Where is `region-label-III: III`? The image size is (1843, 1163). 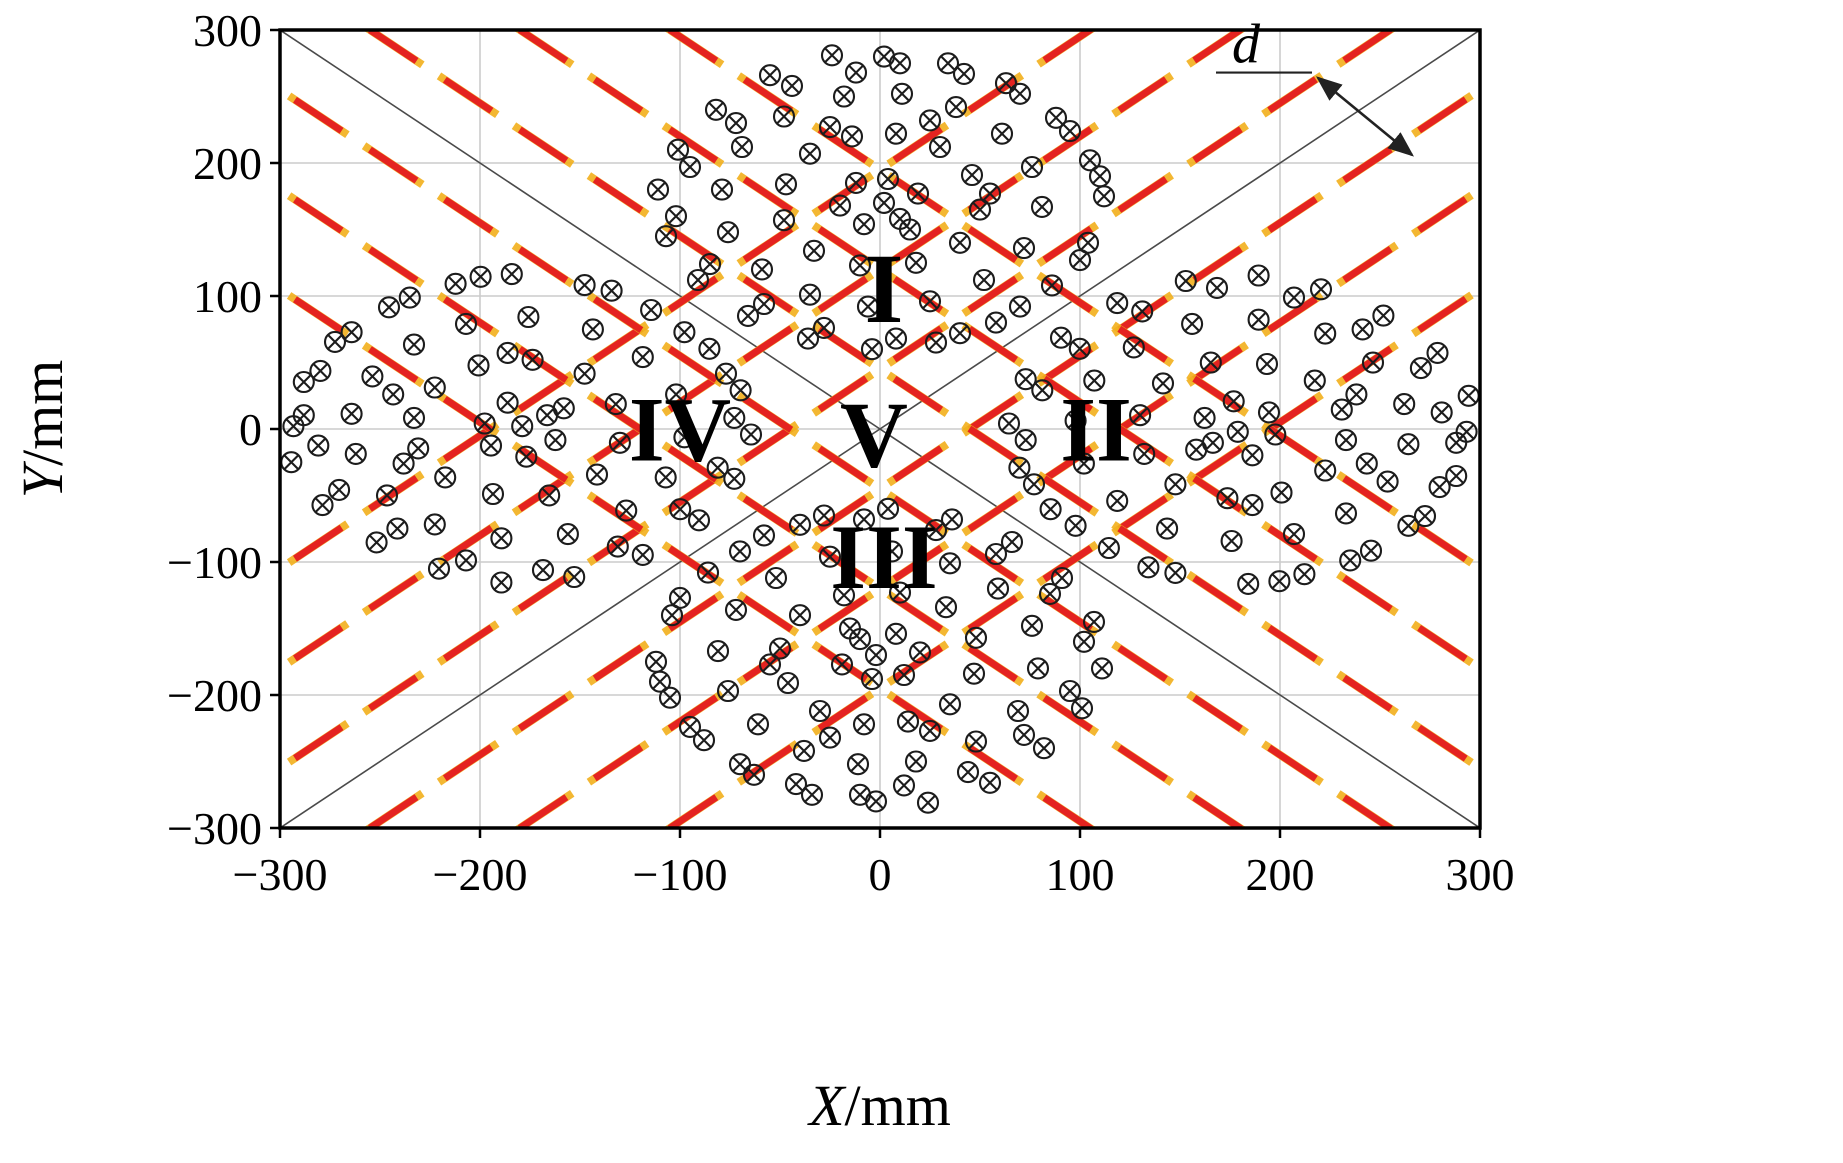
region-label-III: III is located at coordinates (883, 557).